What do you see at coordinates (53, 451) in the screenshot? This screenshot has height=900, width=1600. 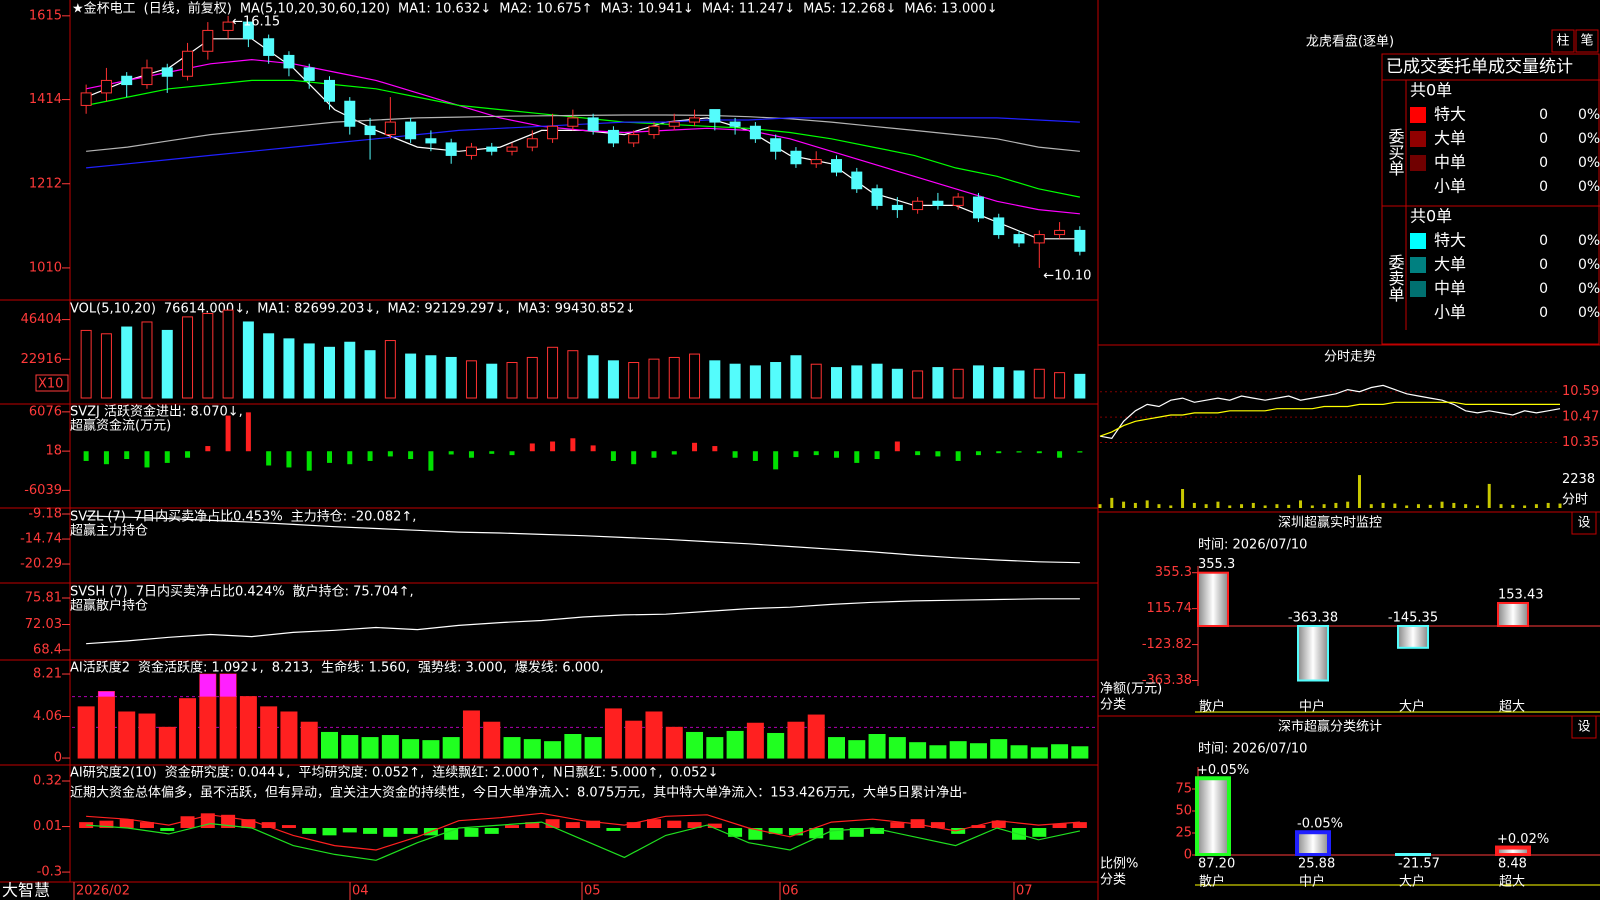 I see `y-tick-label: 18` at bounding box center [53, 451].